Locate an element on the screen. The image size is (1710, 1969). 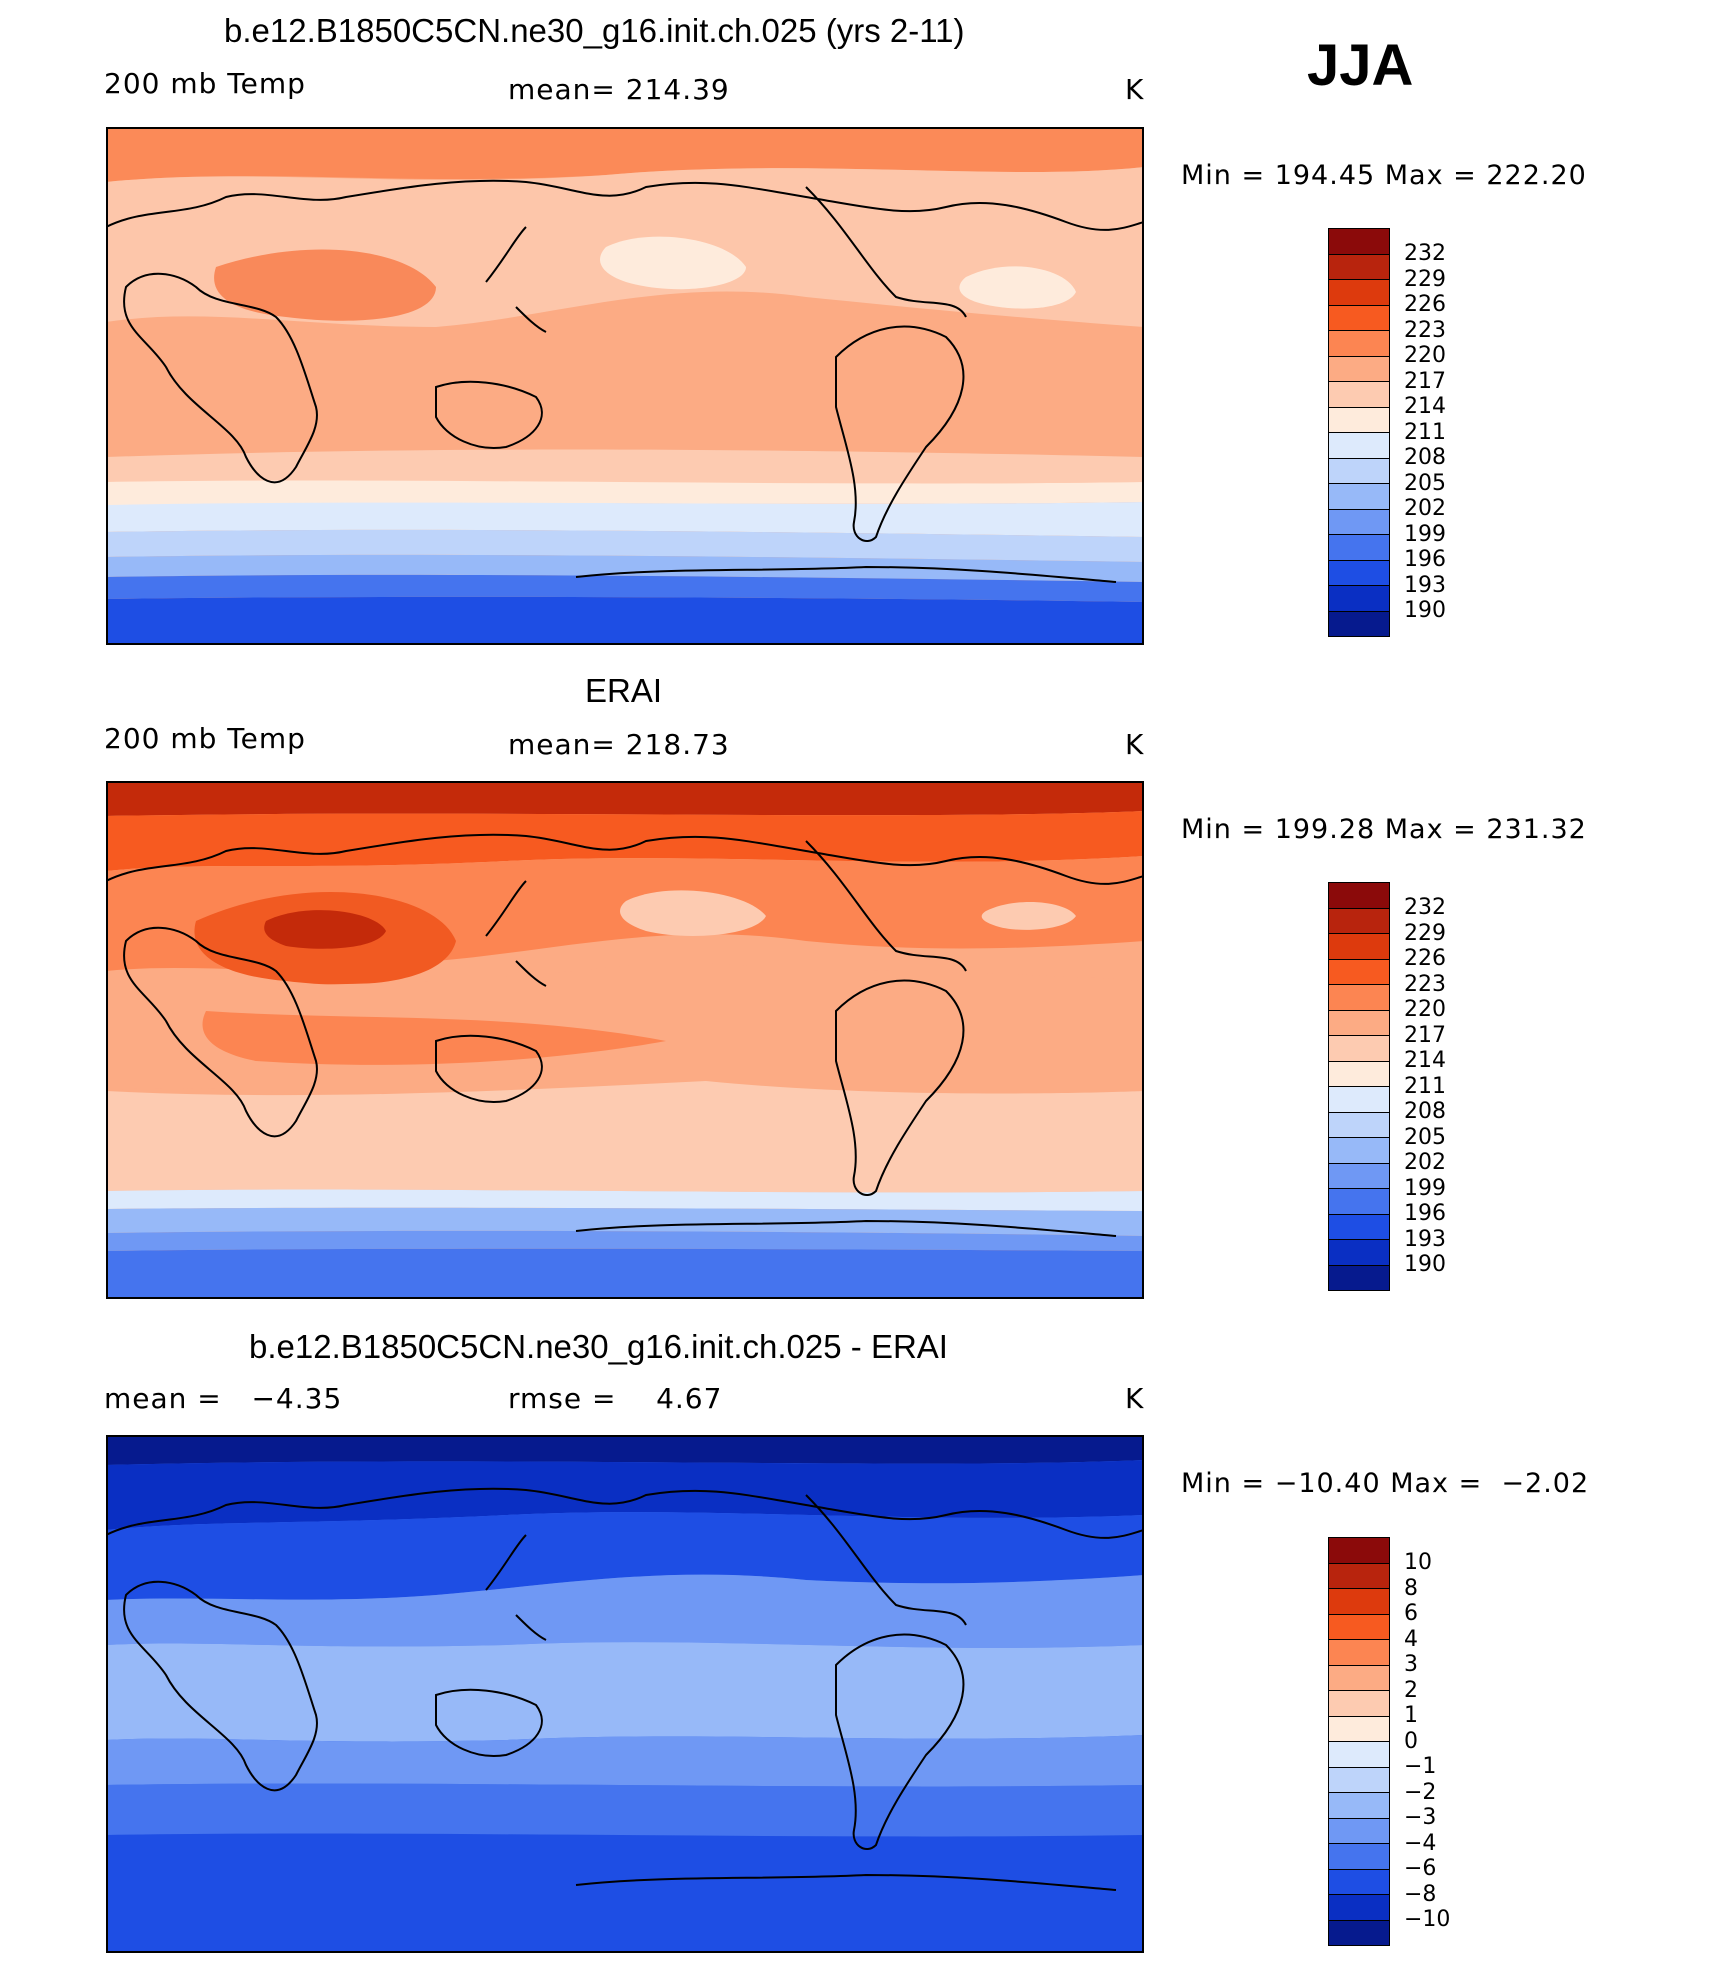
panel-2-colorbar is located at coordinates (1359, 1086).